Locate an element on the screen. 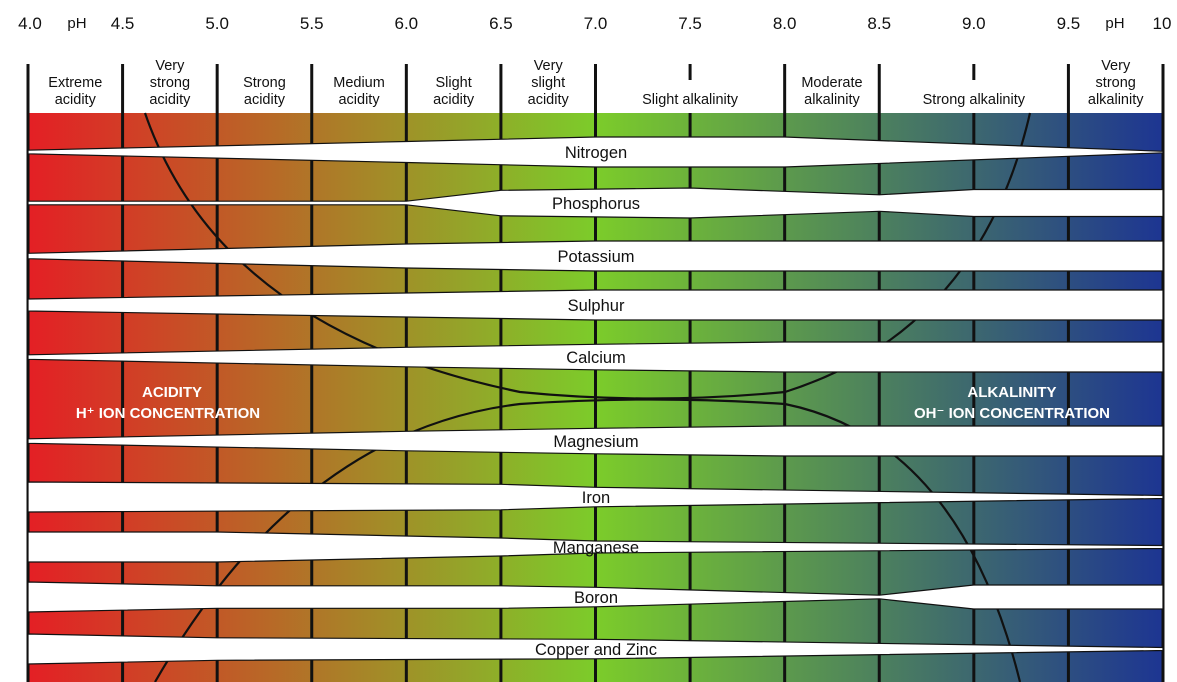 The image size is (1177, 682). nutrient-label: Copper and Zinc is located at coordinates (596, 650).